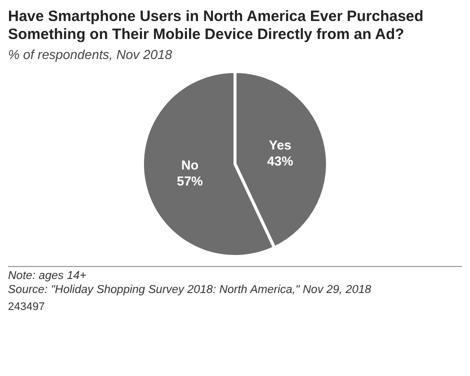 This screenshot has width=470, height=376. I want to click on chart-subtitle: % of respondents, Nov 2018, so click(91, 54).